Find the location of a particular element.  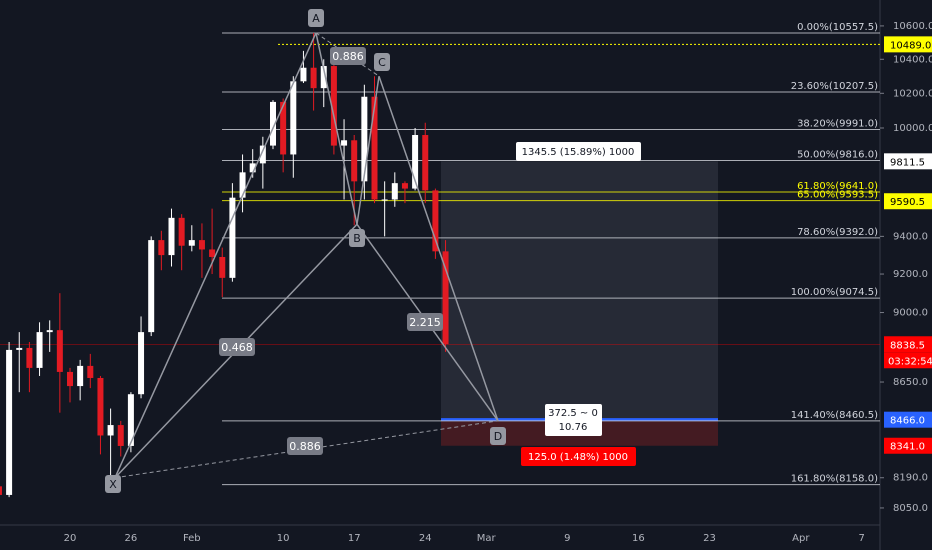

target-label-box is located at coordinates (578, 151).